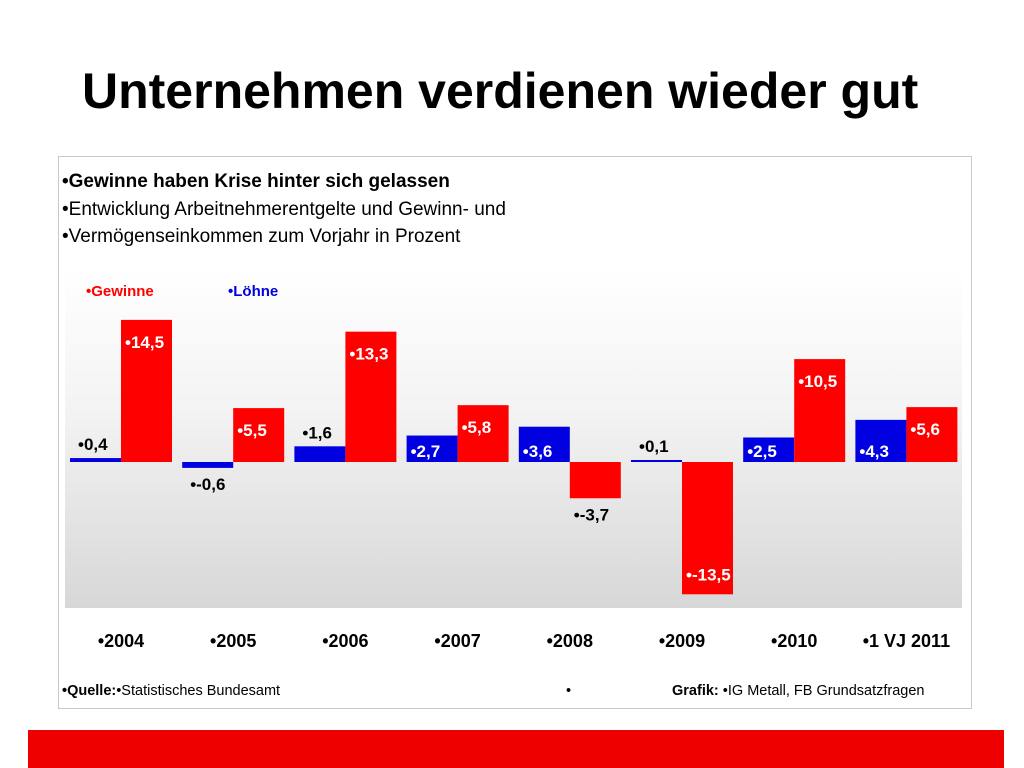 This screenshot has width=1024, height=768. I want to click on slide-title: Unternehmen verdienen wieder gut, so click(500, 91).